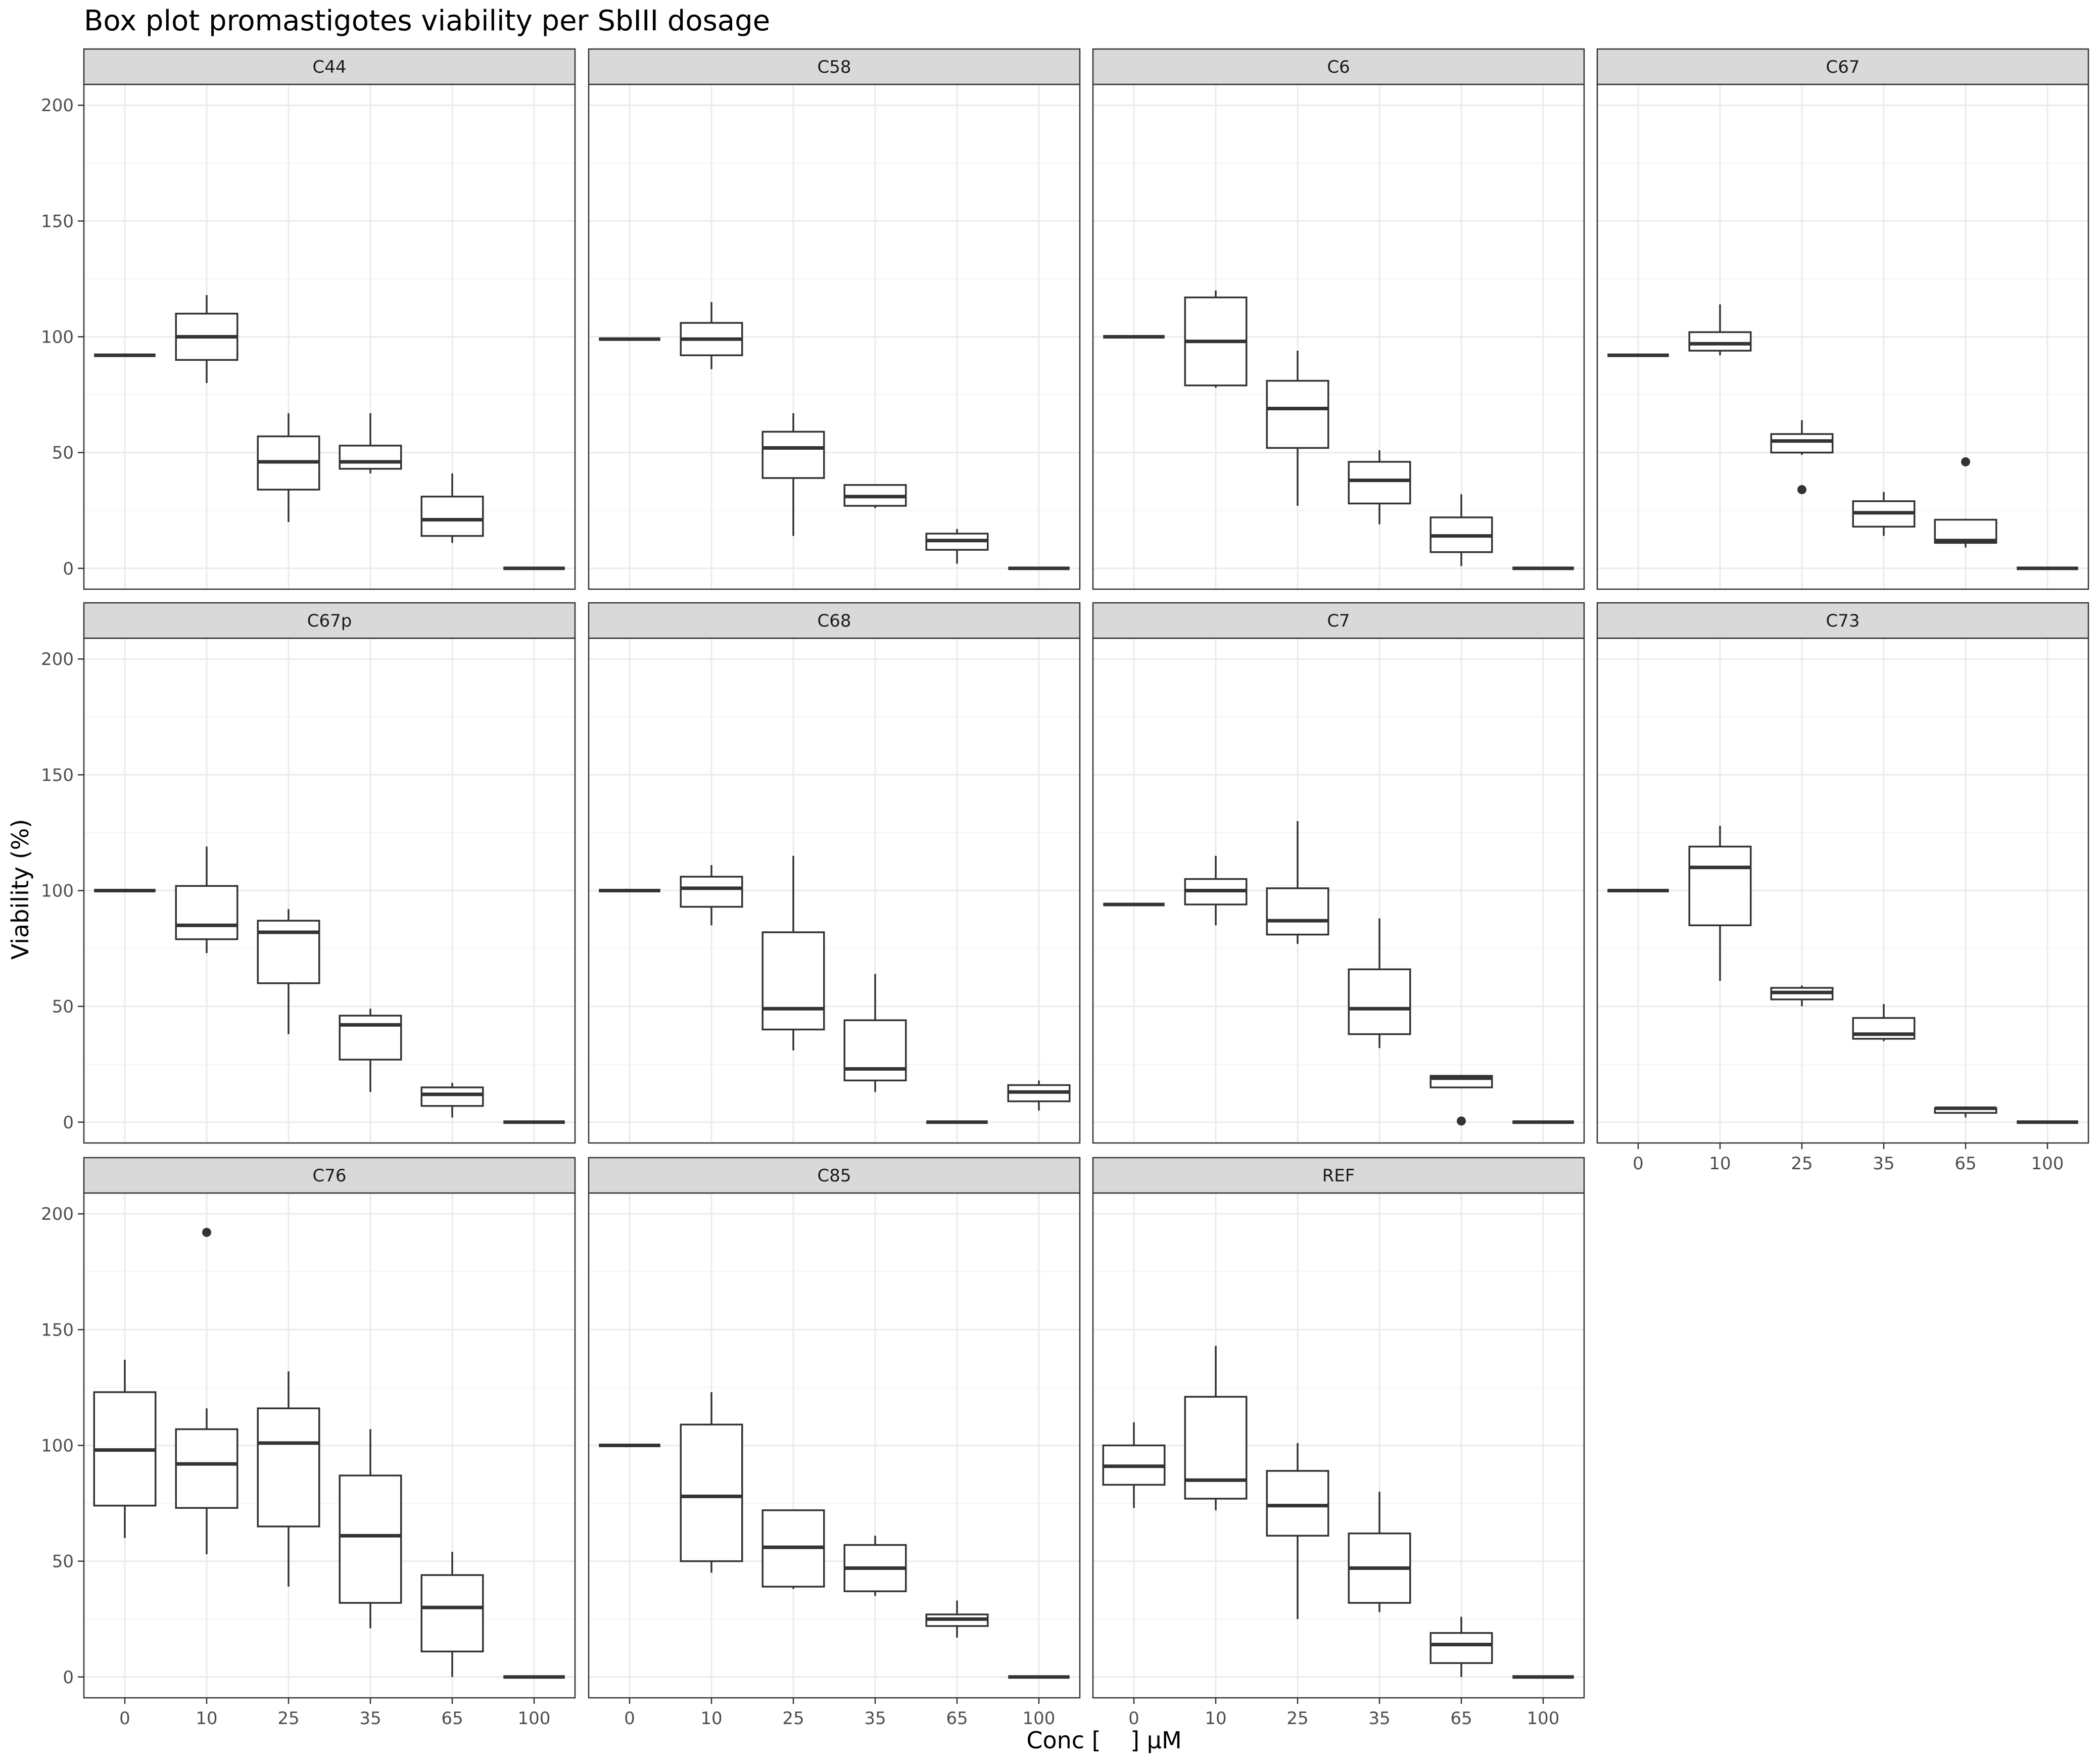 The width and height of the screenshot is (2099, 1764). I want to click on facet-panel-c68: C68, so click(834, 873).